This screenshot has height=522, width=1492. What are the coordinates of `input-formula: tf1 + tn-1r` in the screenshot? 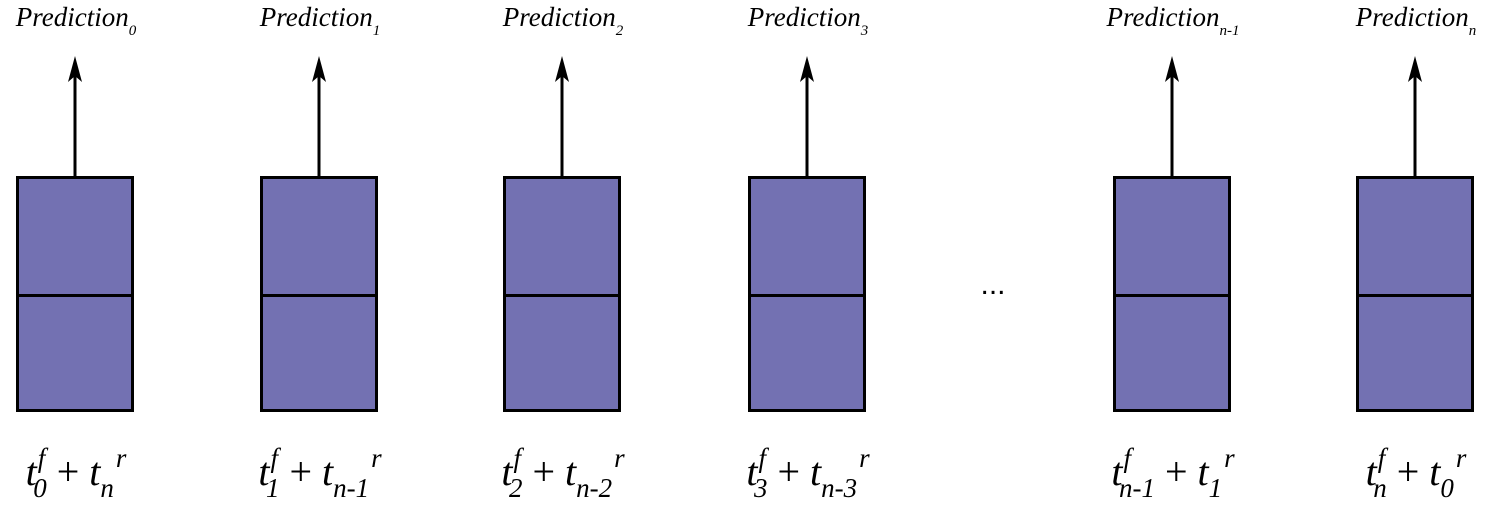 It's located at (320, 473).